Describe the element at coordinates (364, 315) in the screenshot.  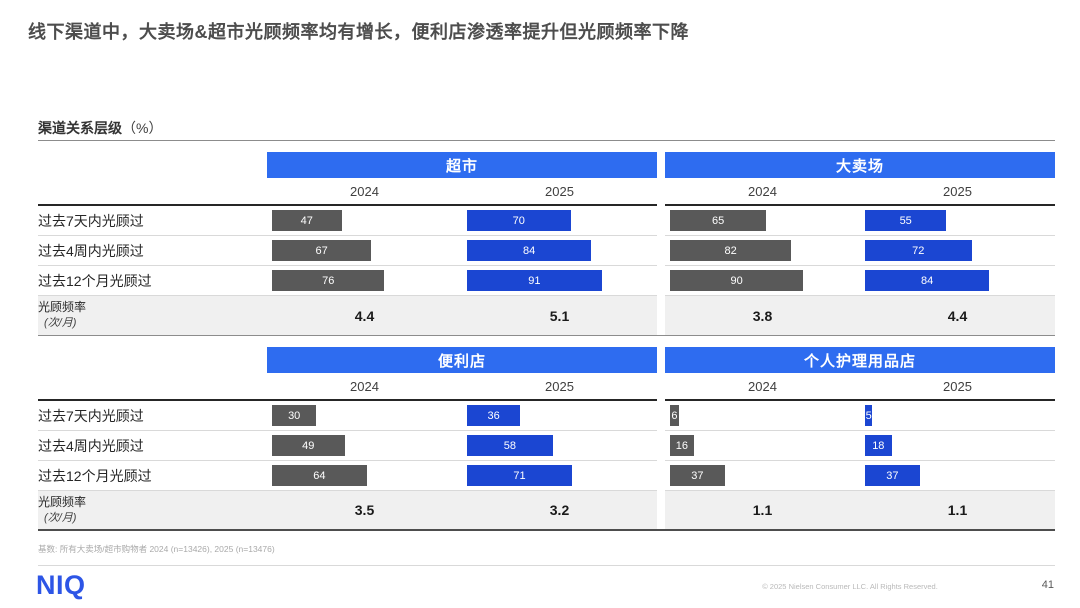
I see `frequency-supermarket-2024: 4.4` at that location.